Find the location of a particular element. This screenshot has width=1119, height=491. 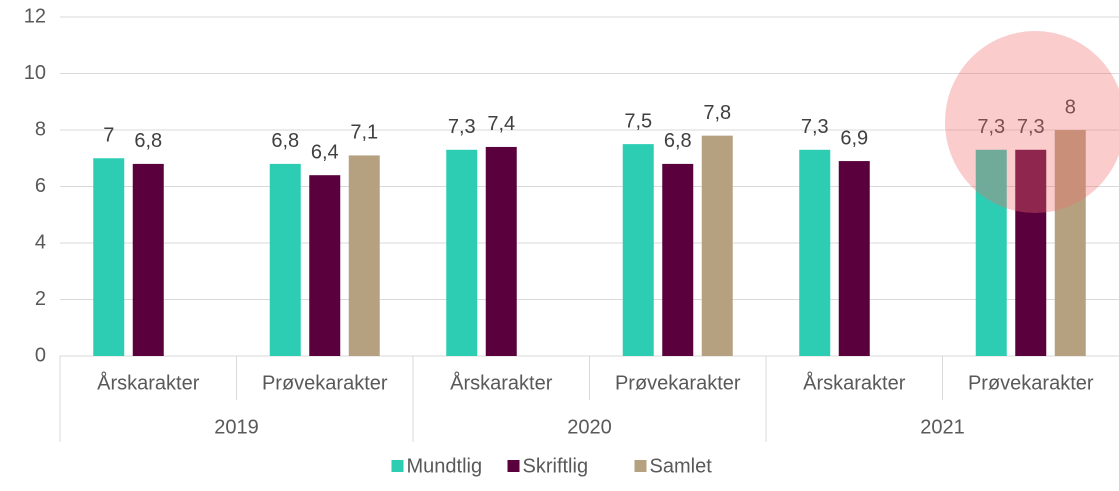

group-label: 2019 is located at coordinates (236, 427).